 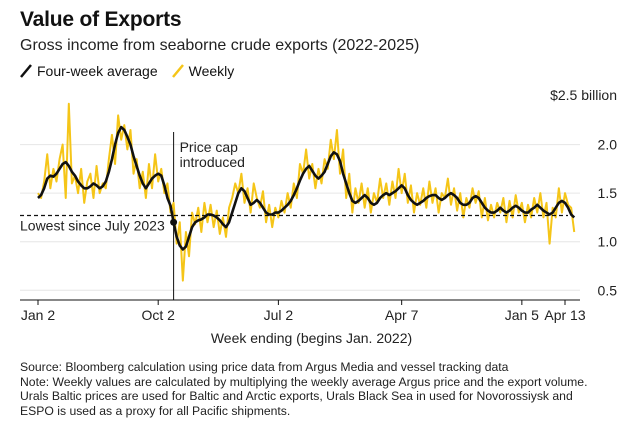 I want to click on legend-label-average: Four-week average, so click(x=97, y=71).